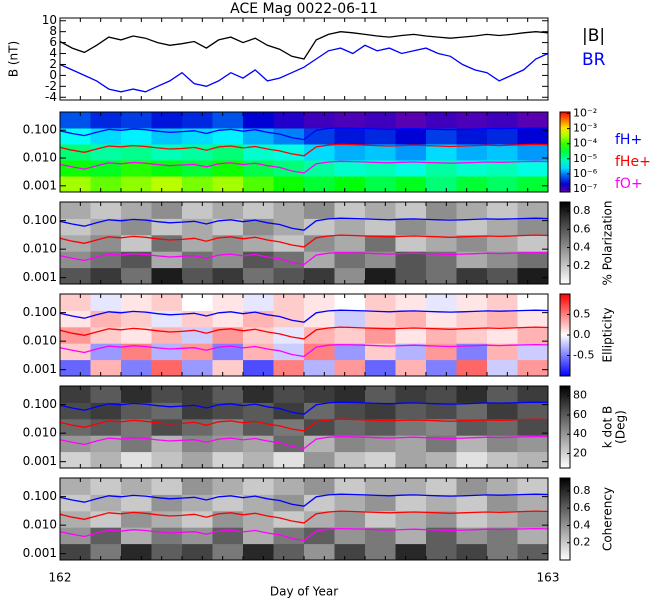 Image resolution: width=650 pixels, height=600 pixels. Describe the element at coordinates (565, 427) in the screenshot. I see `colorbar` at that location.